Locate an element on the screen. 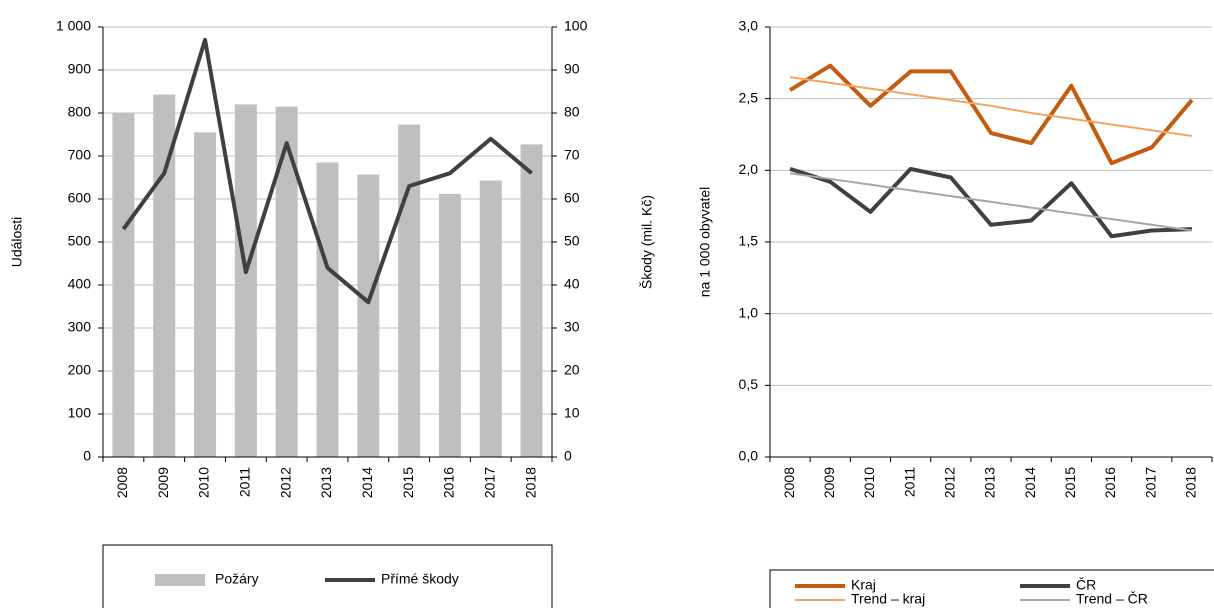  legend-label: Kraj is located at coordinates (863, 585).